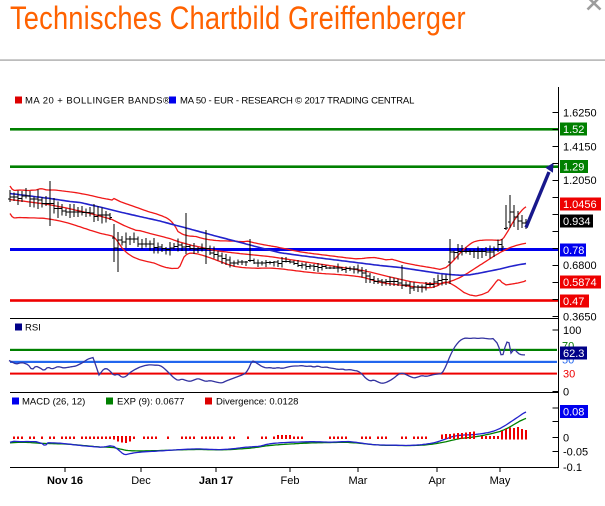 Image resolution: width=605 pixels, height=506 pixels. I want to click on svg-text: 0.3650, so click(580, 318).